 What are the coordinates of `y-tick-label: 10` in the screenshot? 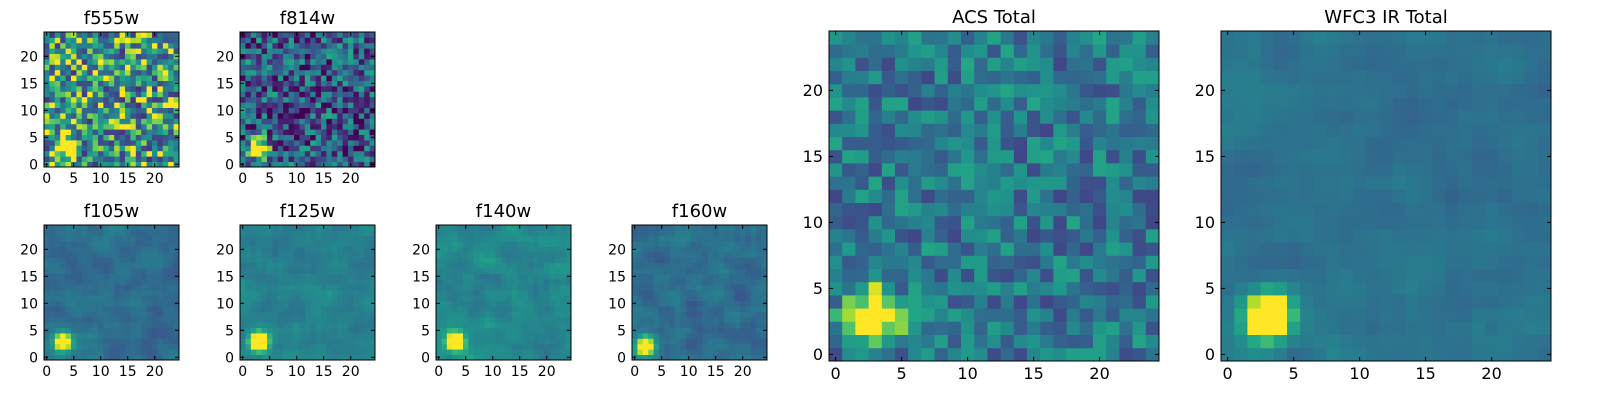 It's located at (225, 304).